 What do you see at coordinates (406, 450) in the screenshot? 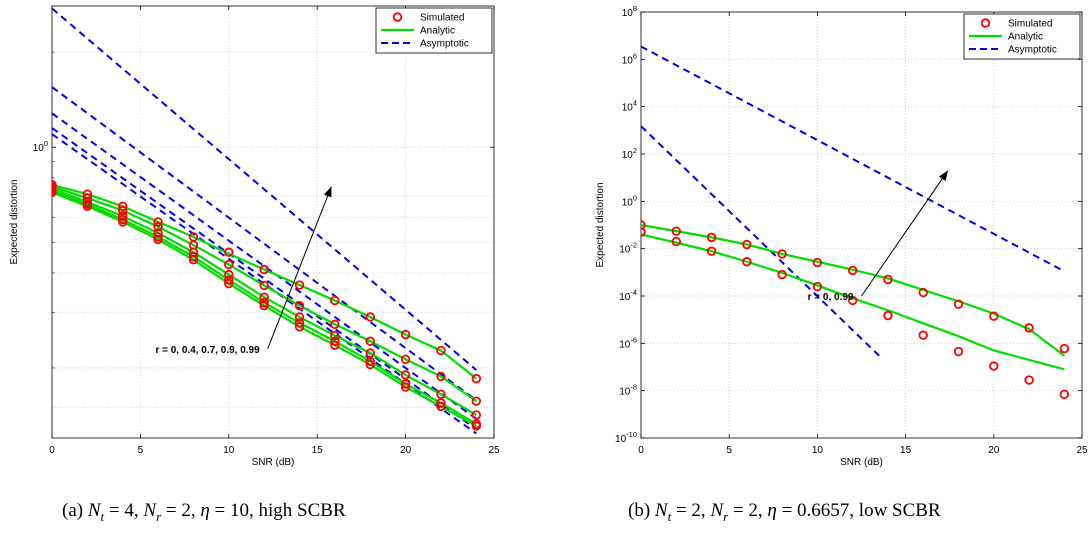
I see `x-tick-label: 20` at bounding box center [406, 450].